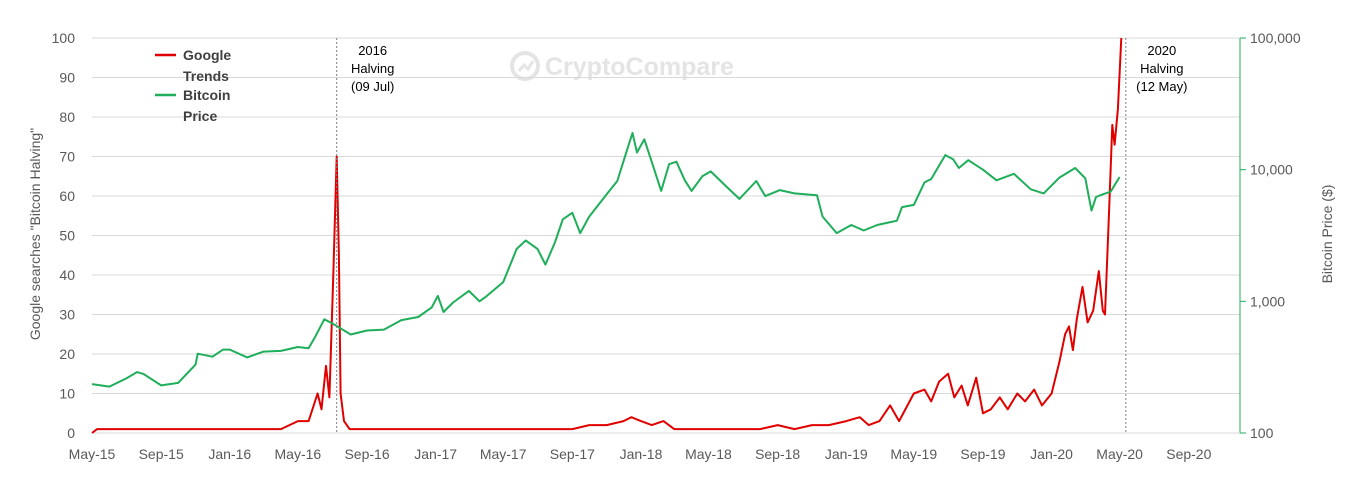  Describe the element at coordinates (913, 454) in the screenshot. I see `x-tick-label: May-19` at that location.